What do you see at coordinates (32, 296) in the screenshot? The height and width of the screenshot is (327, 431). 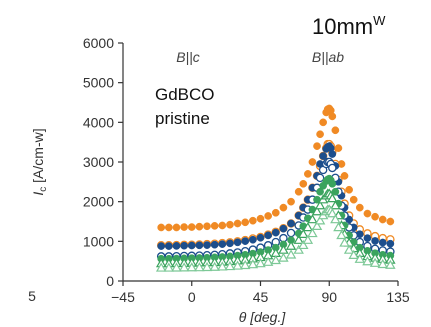 I see `stray-label: 5` at bounding box center [32, 296].